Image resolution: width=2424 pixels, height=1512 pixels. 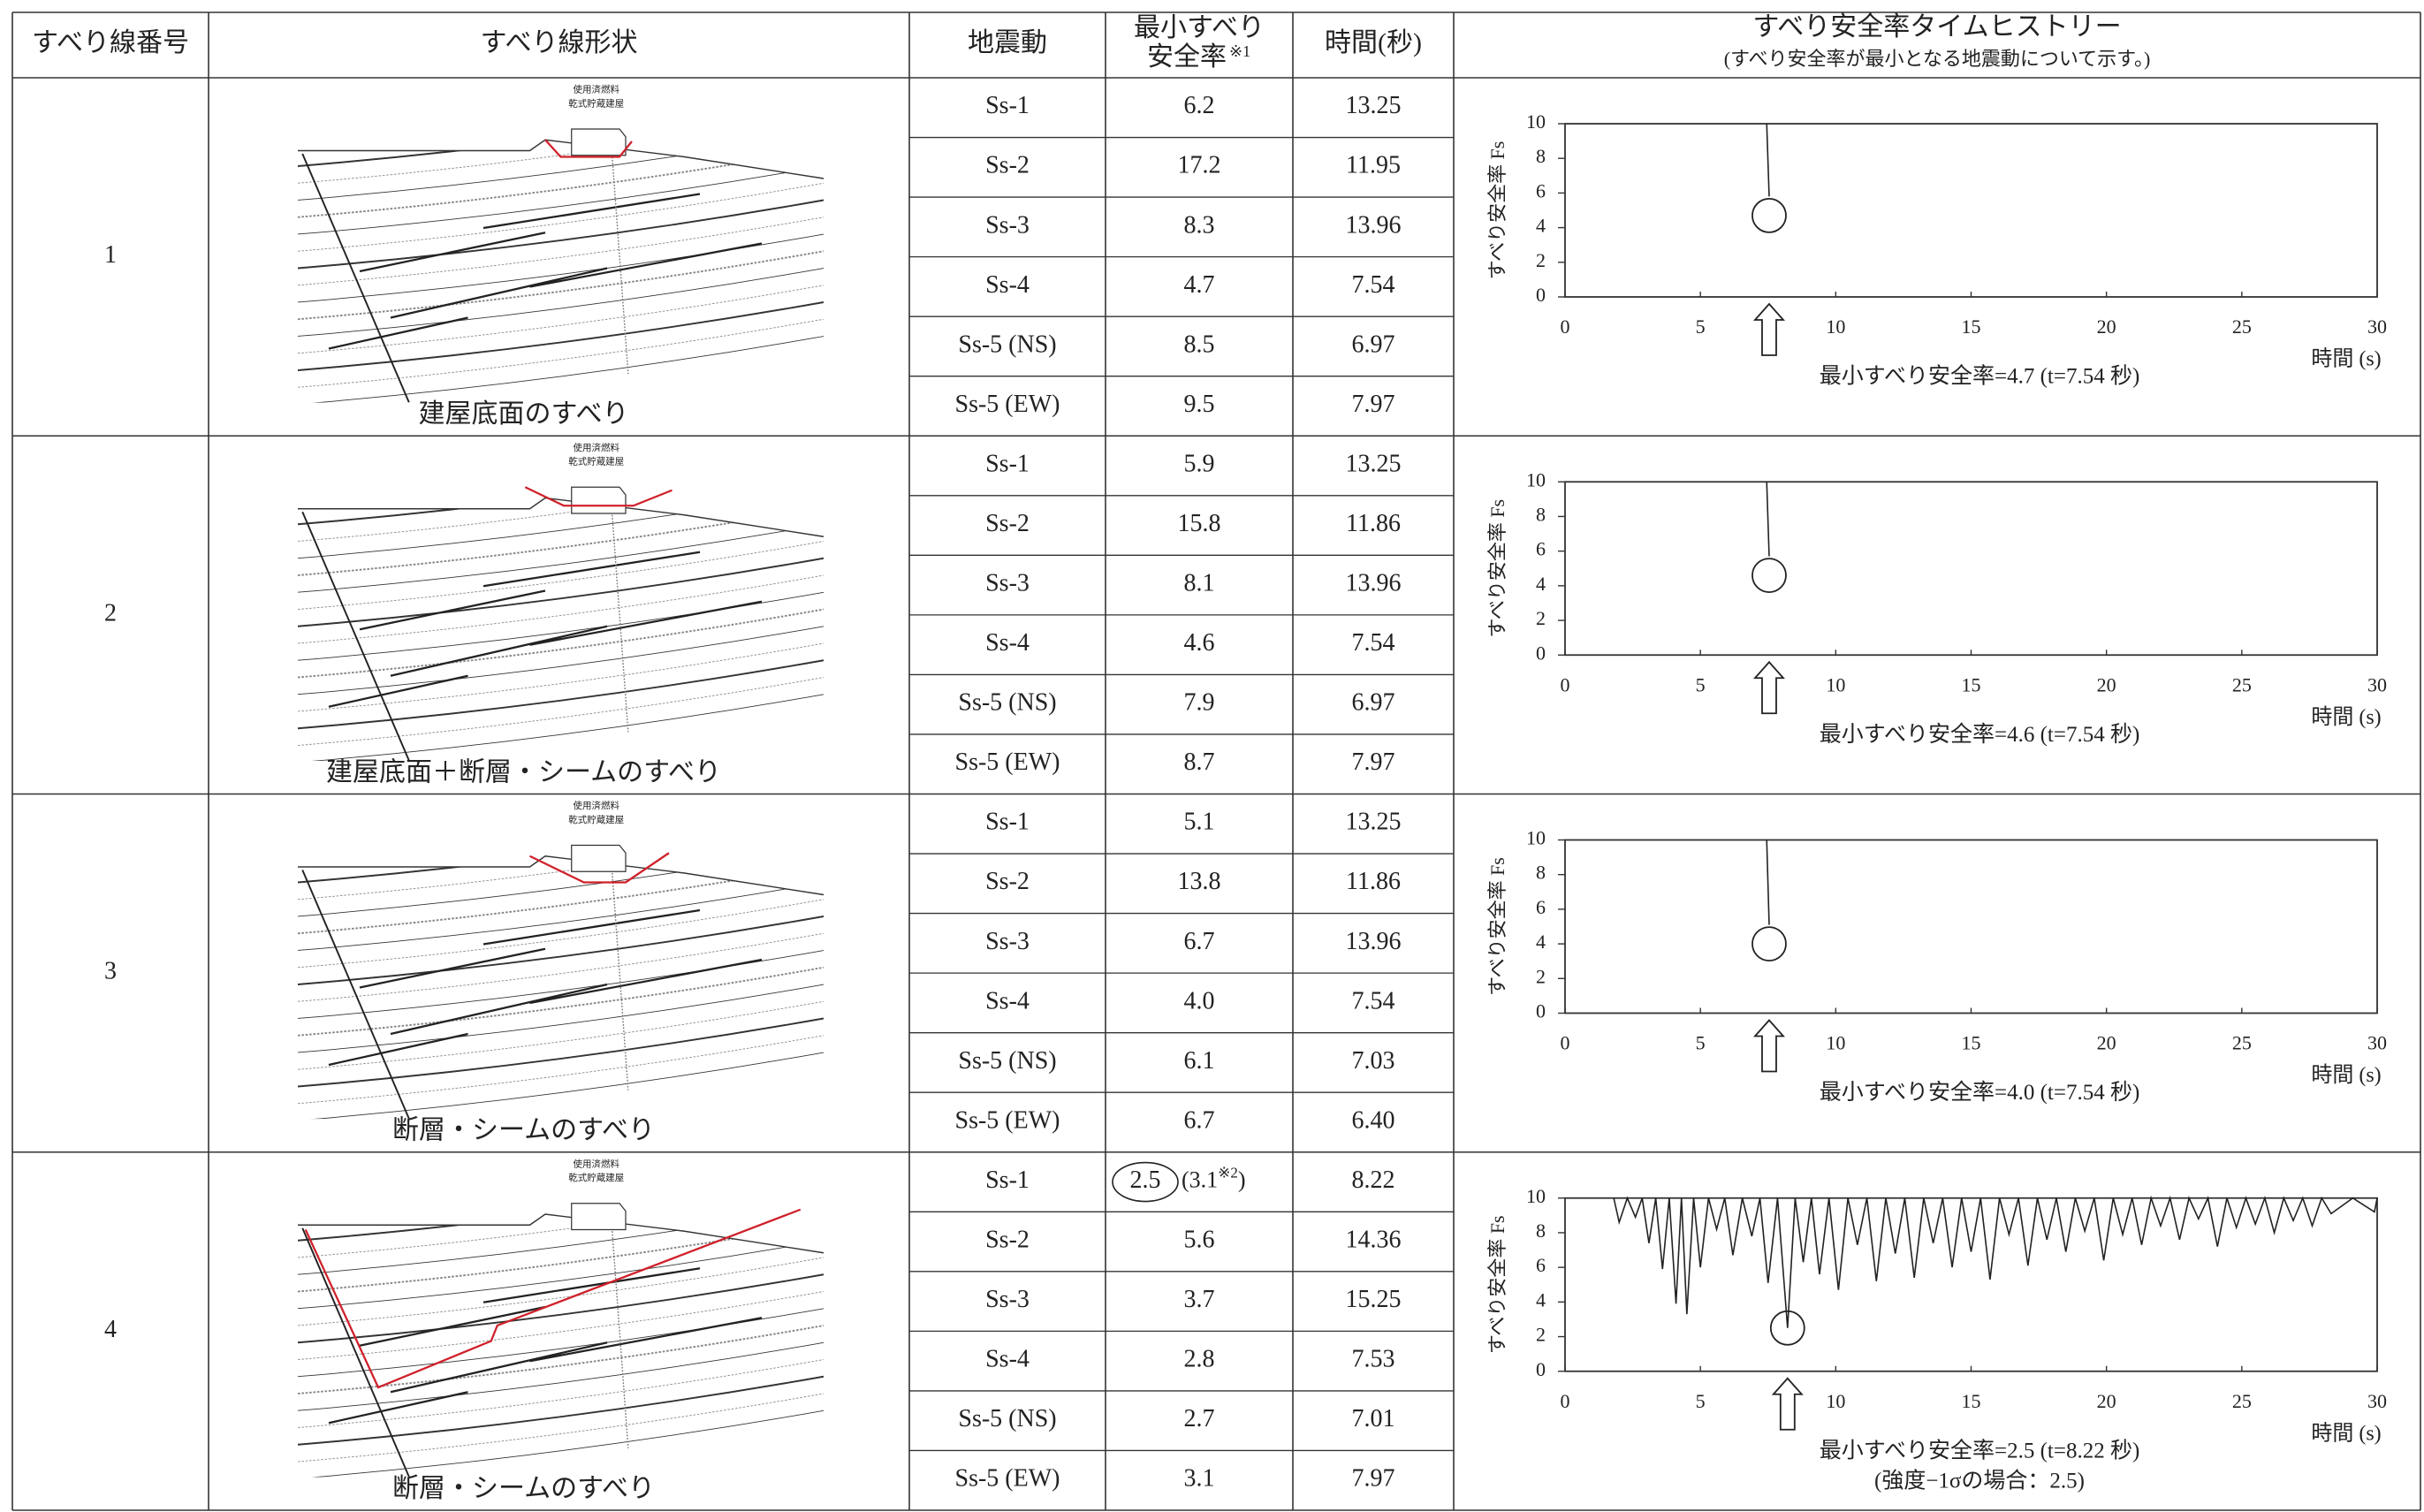 What do you see at coordinates (1199, 1479) in the screenshot?
I see `fs-cell: 3.1` at bounding box center [1199, 1479].